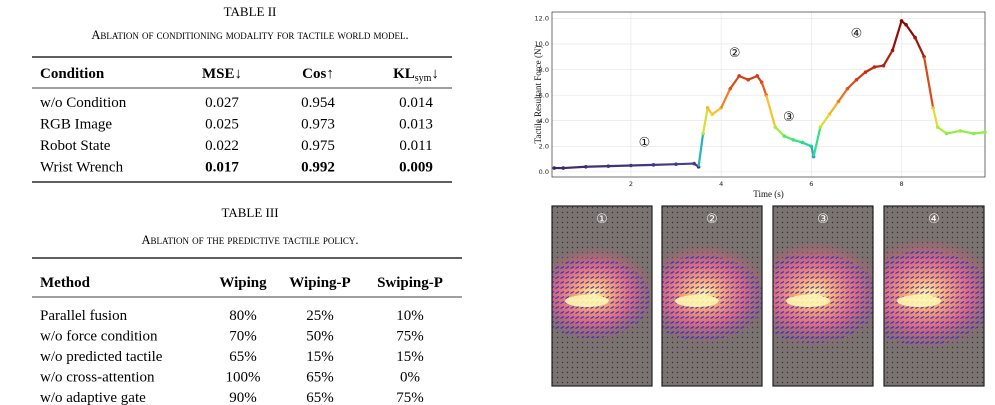 The height and width of the screenshot is (405, 995). Describe the element at coordinates (435, 74) in the screenshot. I see `header-part: ↓` at that location.